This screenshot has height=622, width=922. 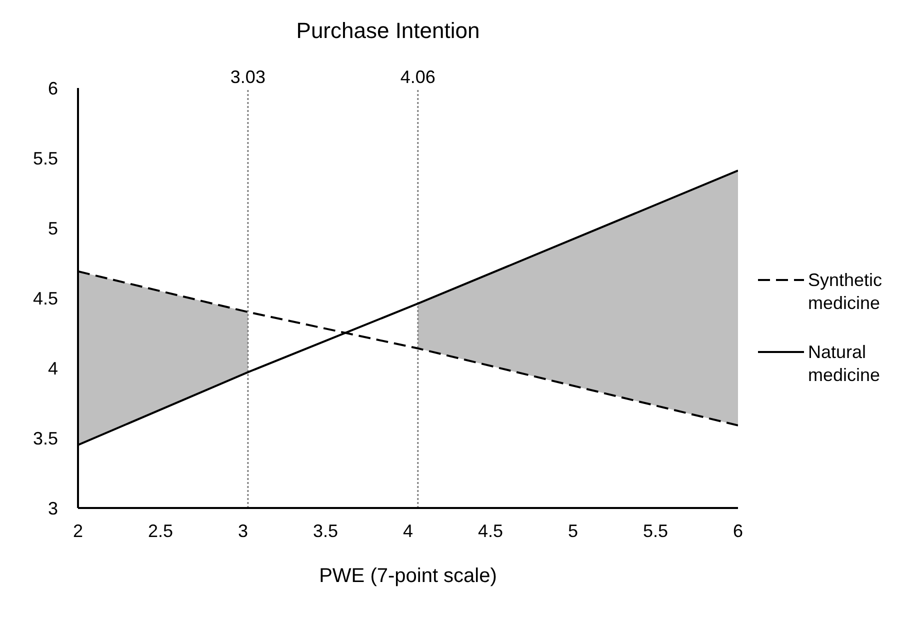 I want to click on ref-line-label: 4.06, so click(x=418, y=77).